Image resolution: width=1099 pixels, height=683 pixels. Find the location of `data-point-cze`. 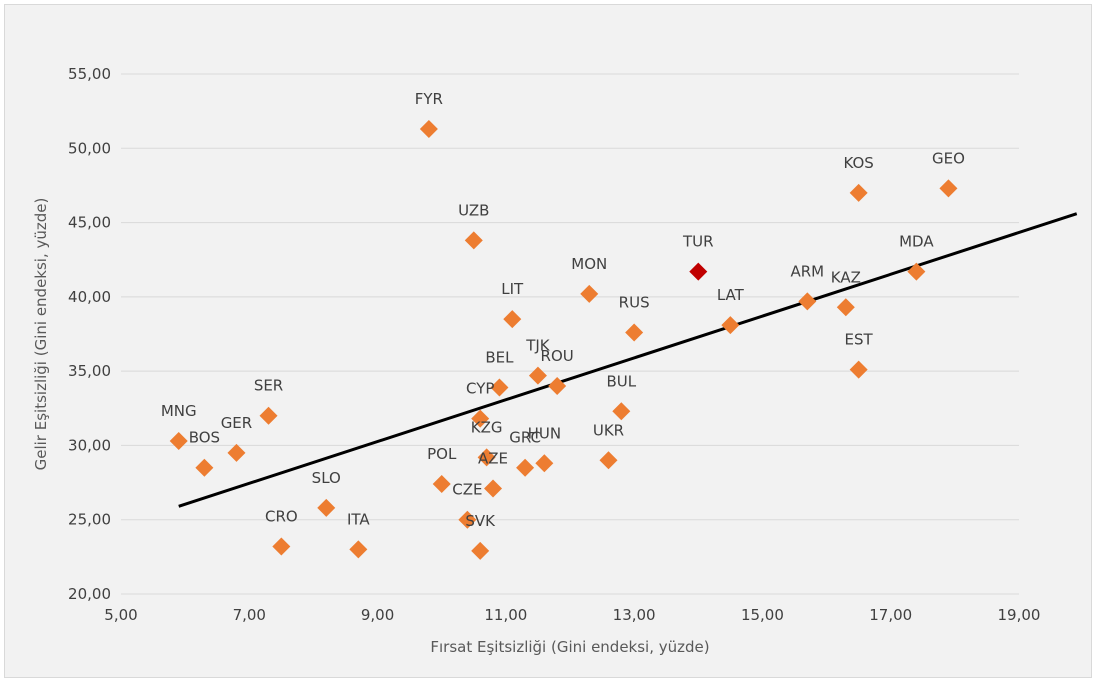

data-point-cze is located at coordinates (467, 519).